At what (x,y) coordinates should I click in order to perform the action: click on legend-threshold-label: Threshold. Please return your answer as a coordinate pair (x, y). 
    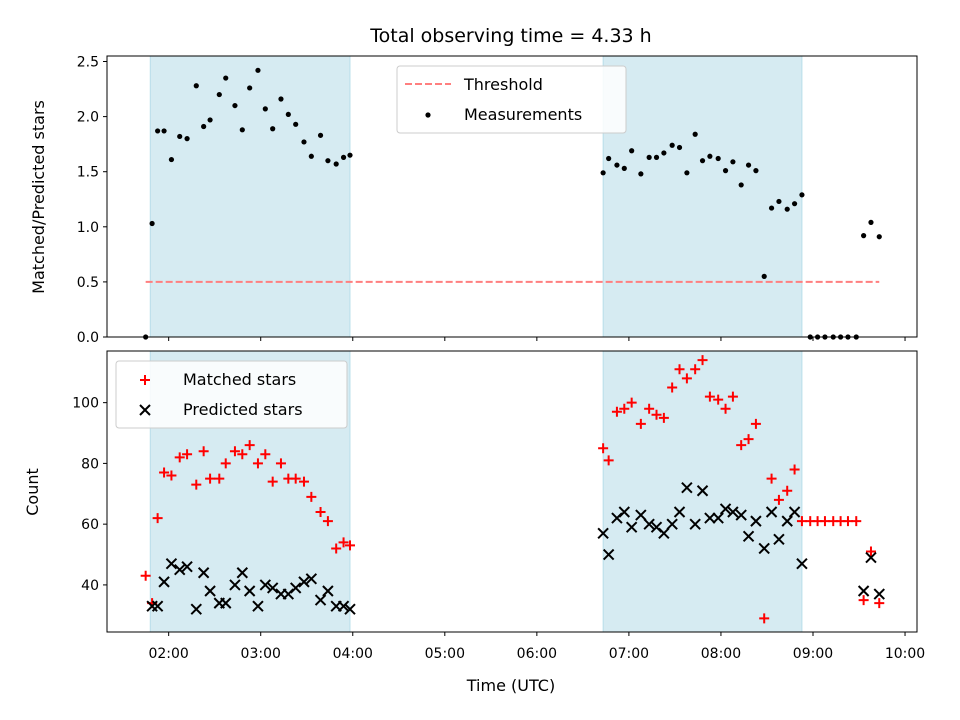
    Looking at the image, I should click on (503, 84).